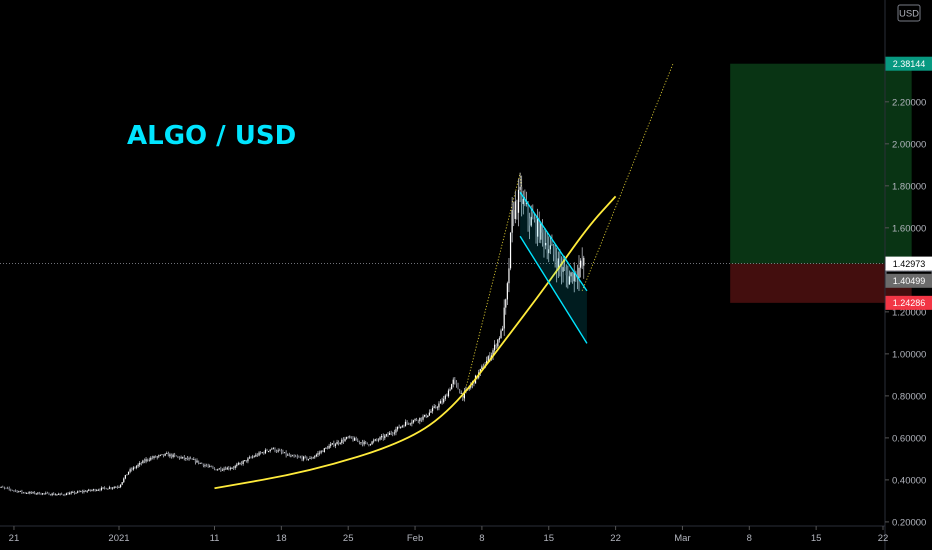 The width and height of the screenshot is (932, 550). Describe the element at coordinates (816, 538) in the screenshot. I see `x-tick-label-11: 15` at that location.